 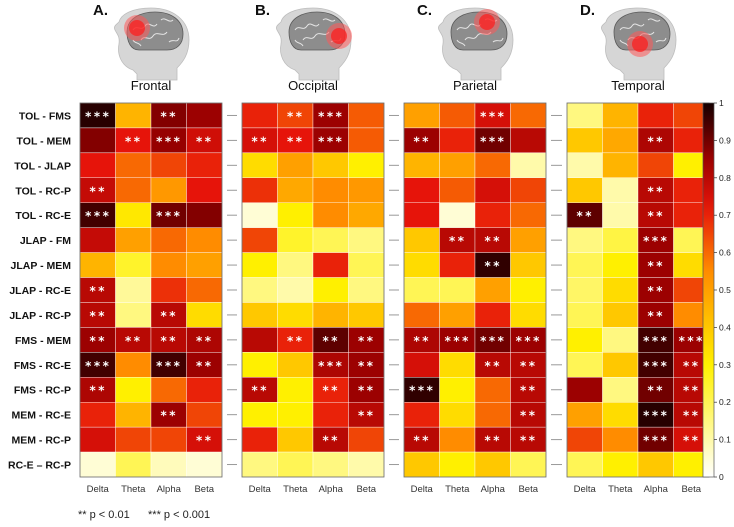 What do you see at coordinates (204, 489) in the screenshot?
I see `column-label: Beta` at bounding box center [204, 489].